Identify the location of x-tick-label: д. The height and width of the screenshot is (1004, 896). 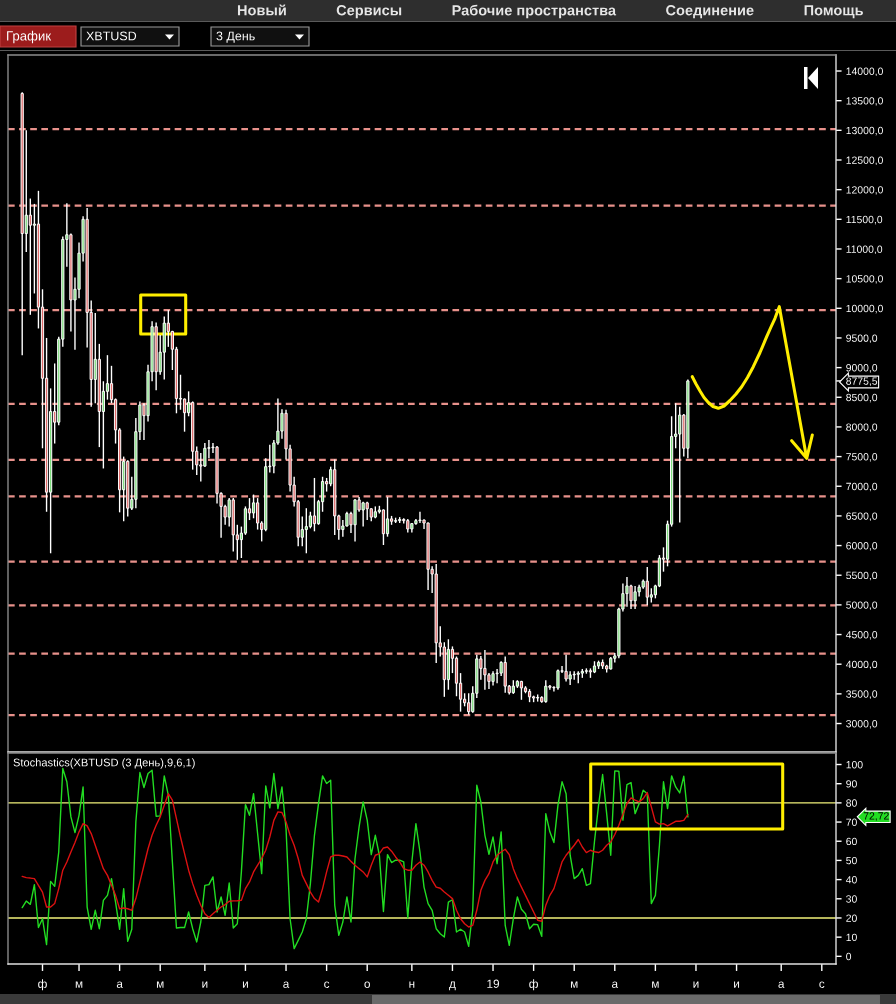
(452, 986).